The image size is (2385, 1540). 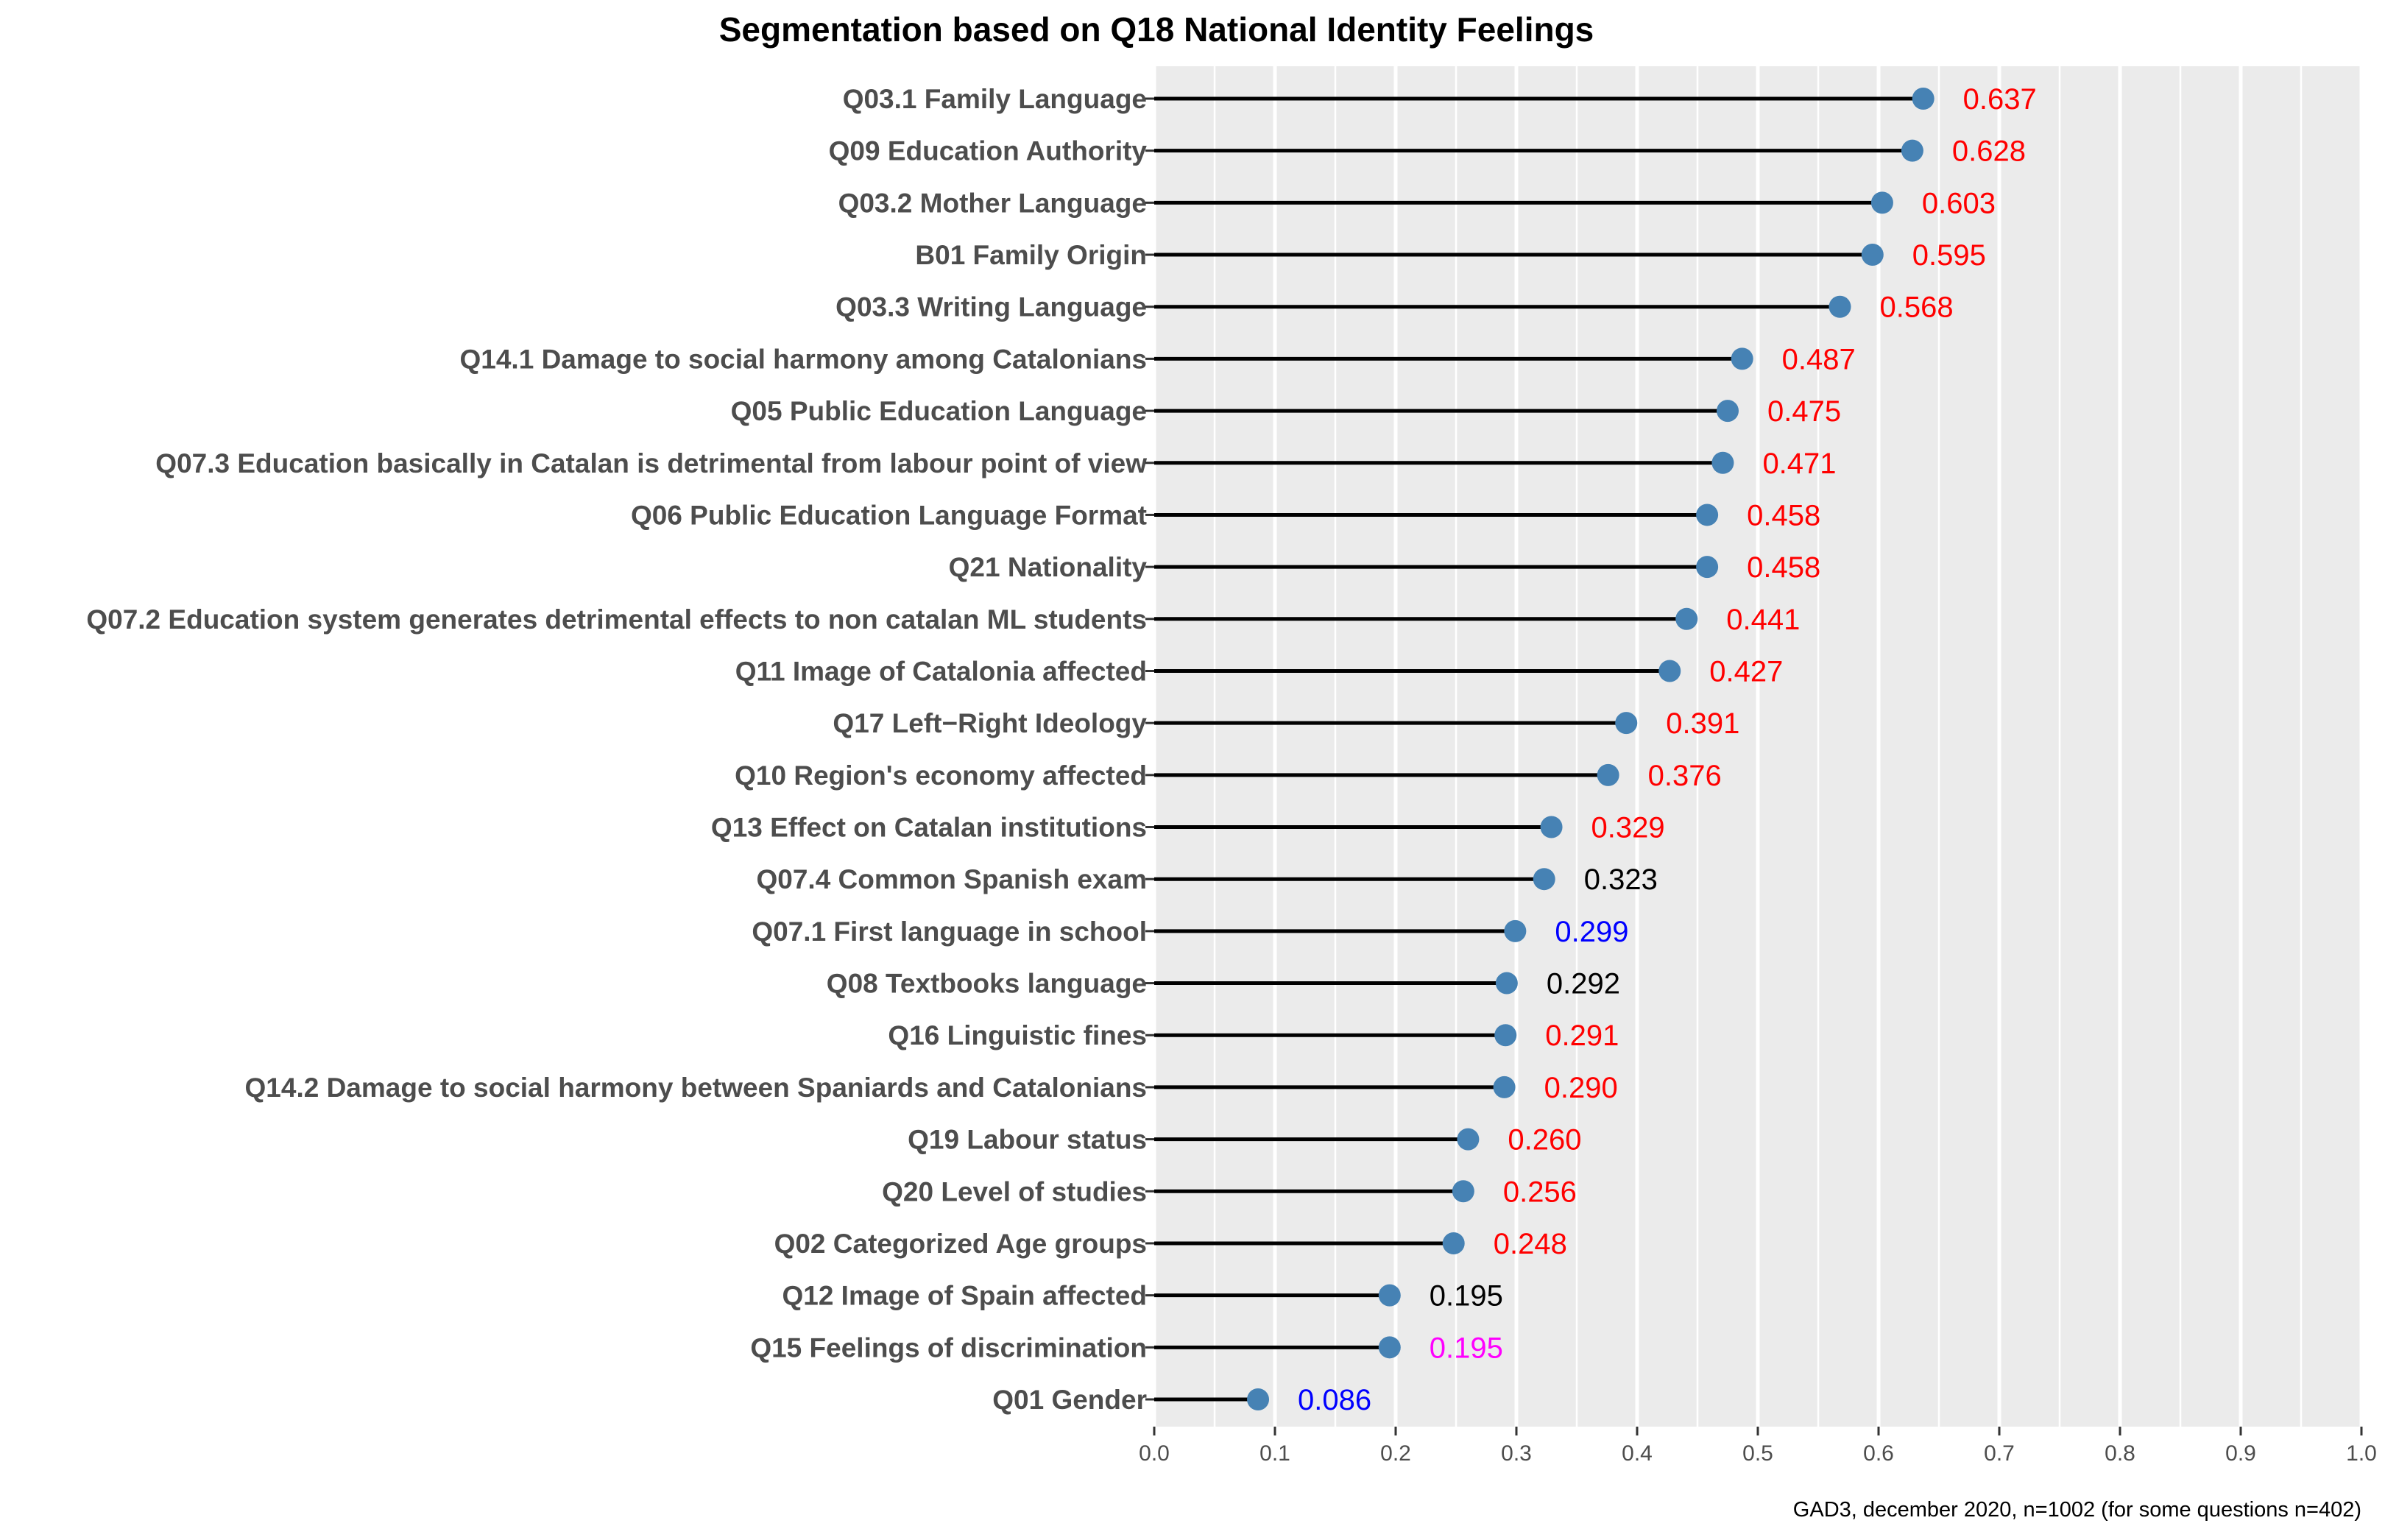 What do you see at coordinates (1583, 984) in the screenshot?
I see `value-label: 0.292` at bounding box center [1583, 984].